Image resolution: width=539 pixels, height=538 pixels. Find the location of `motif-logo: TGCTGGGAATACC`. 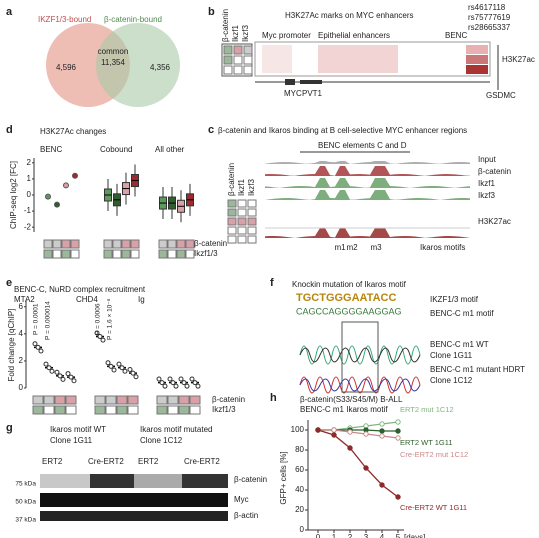

motif-logo: TGCTGGGAATACC is located at coordinates (346, 298).